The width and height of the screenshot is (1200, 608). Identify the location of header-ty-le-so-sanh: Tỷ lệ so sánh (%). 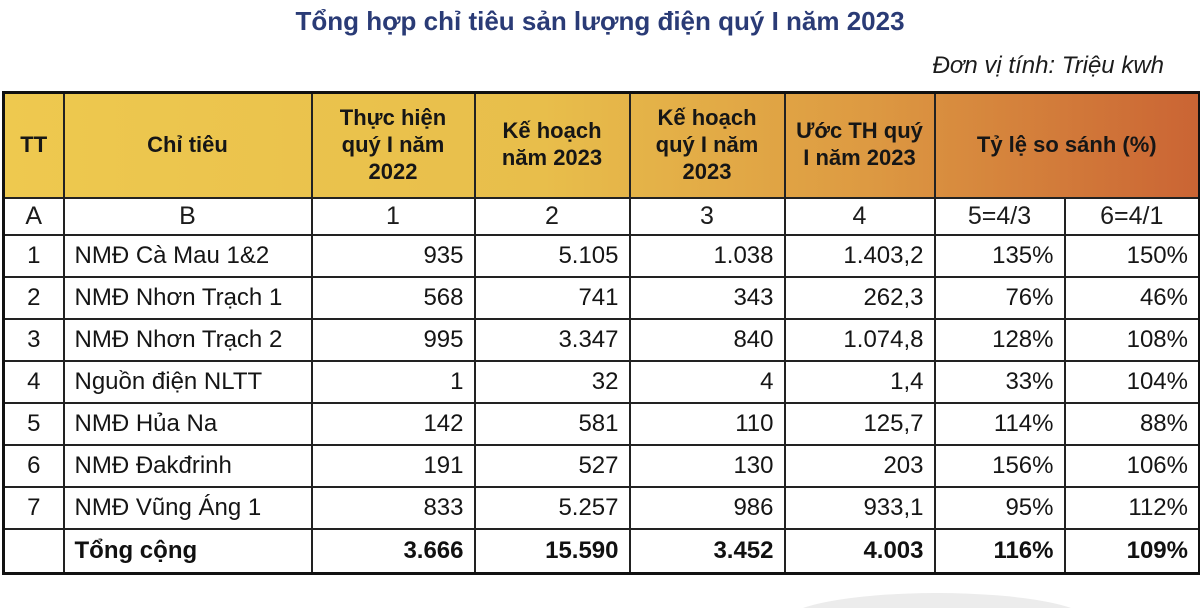
(1066, 145).